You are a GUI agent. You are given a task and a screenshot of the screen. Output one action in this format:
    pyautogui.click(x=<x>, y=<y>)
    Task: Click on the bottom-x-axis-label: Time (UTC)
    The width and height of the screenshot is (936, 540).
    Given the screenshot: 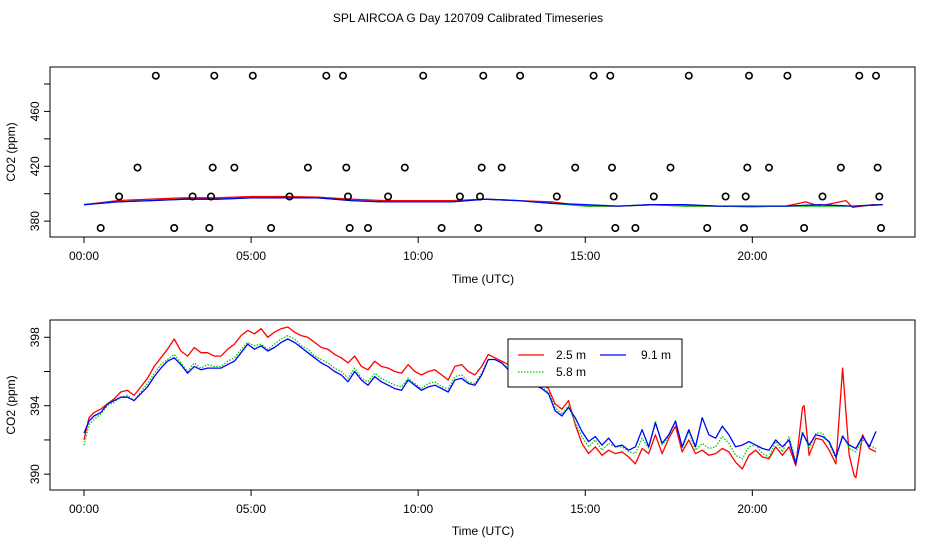 What is the action you would take?
    pyautogui.click(x=483, y=531)
    